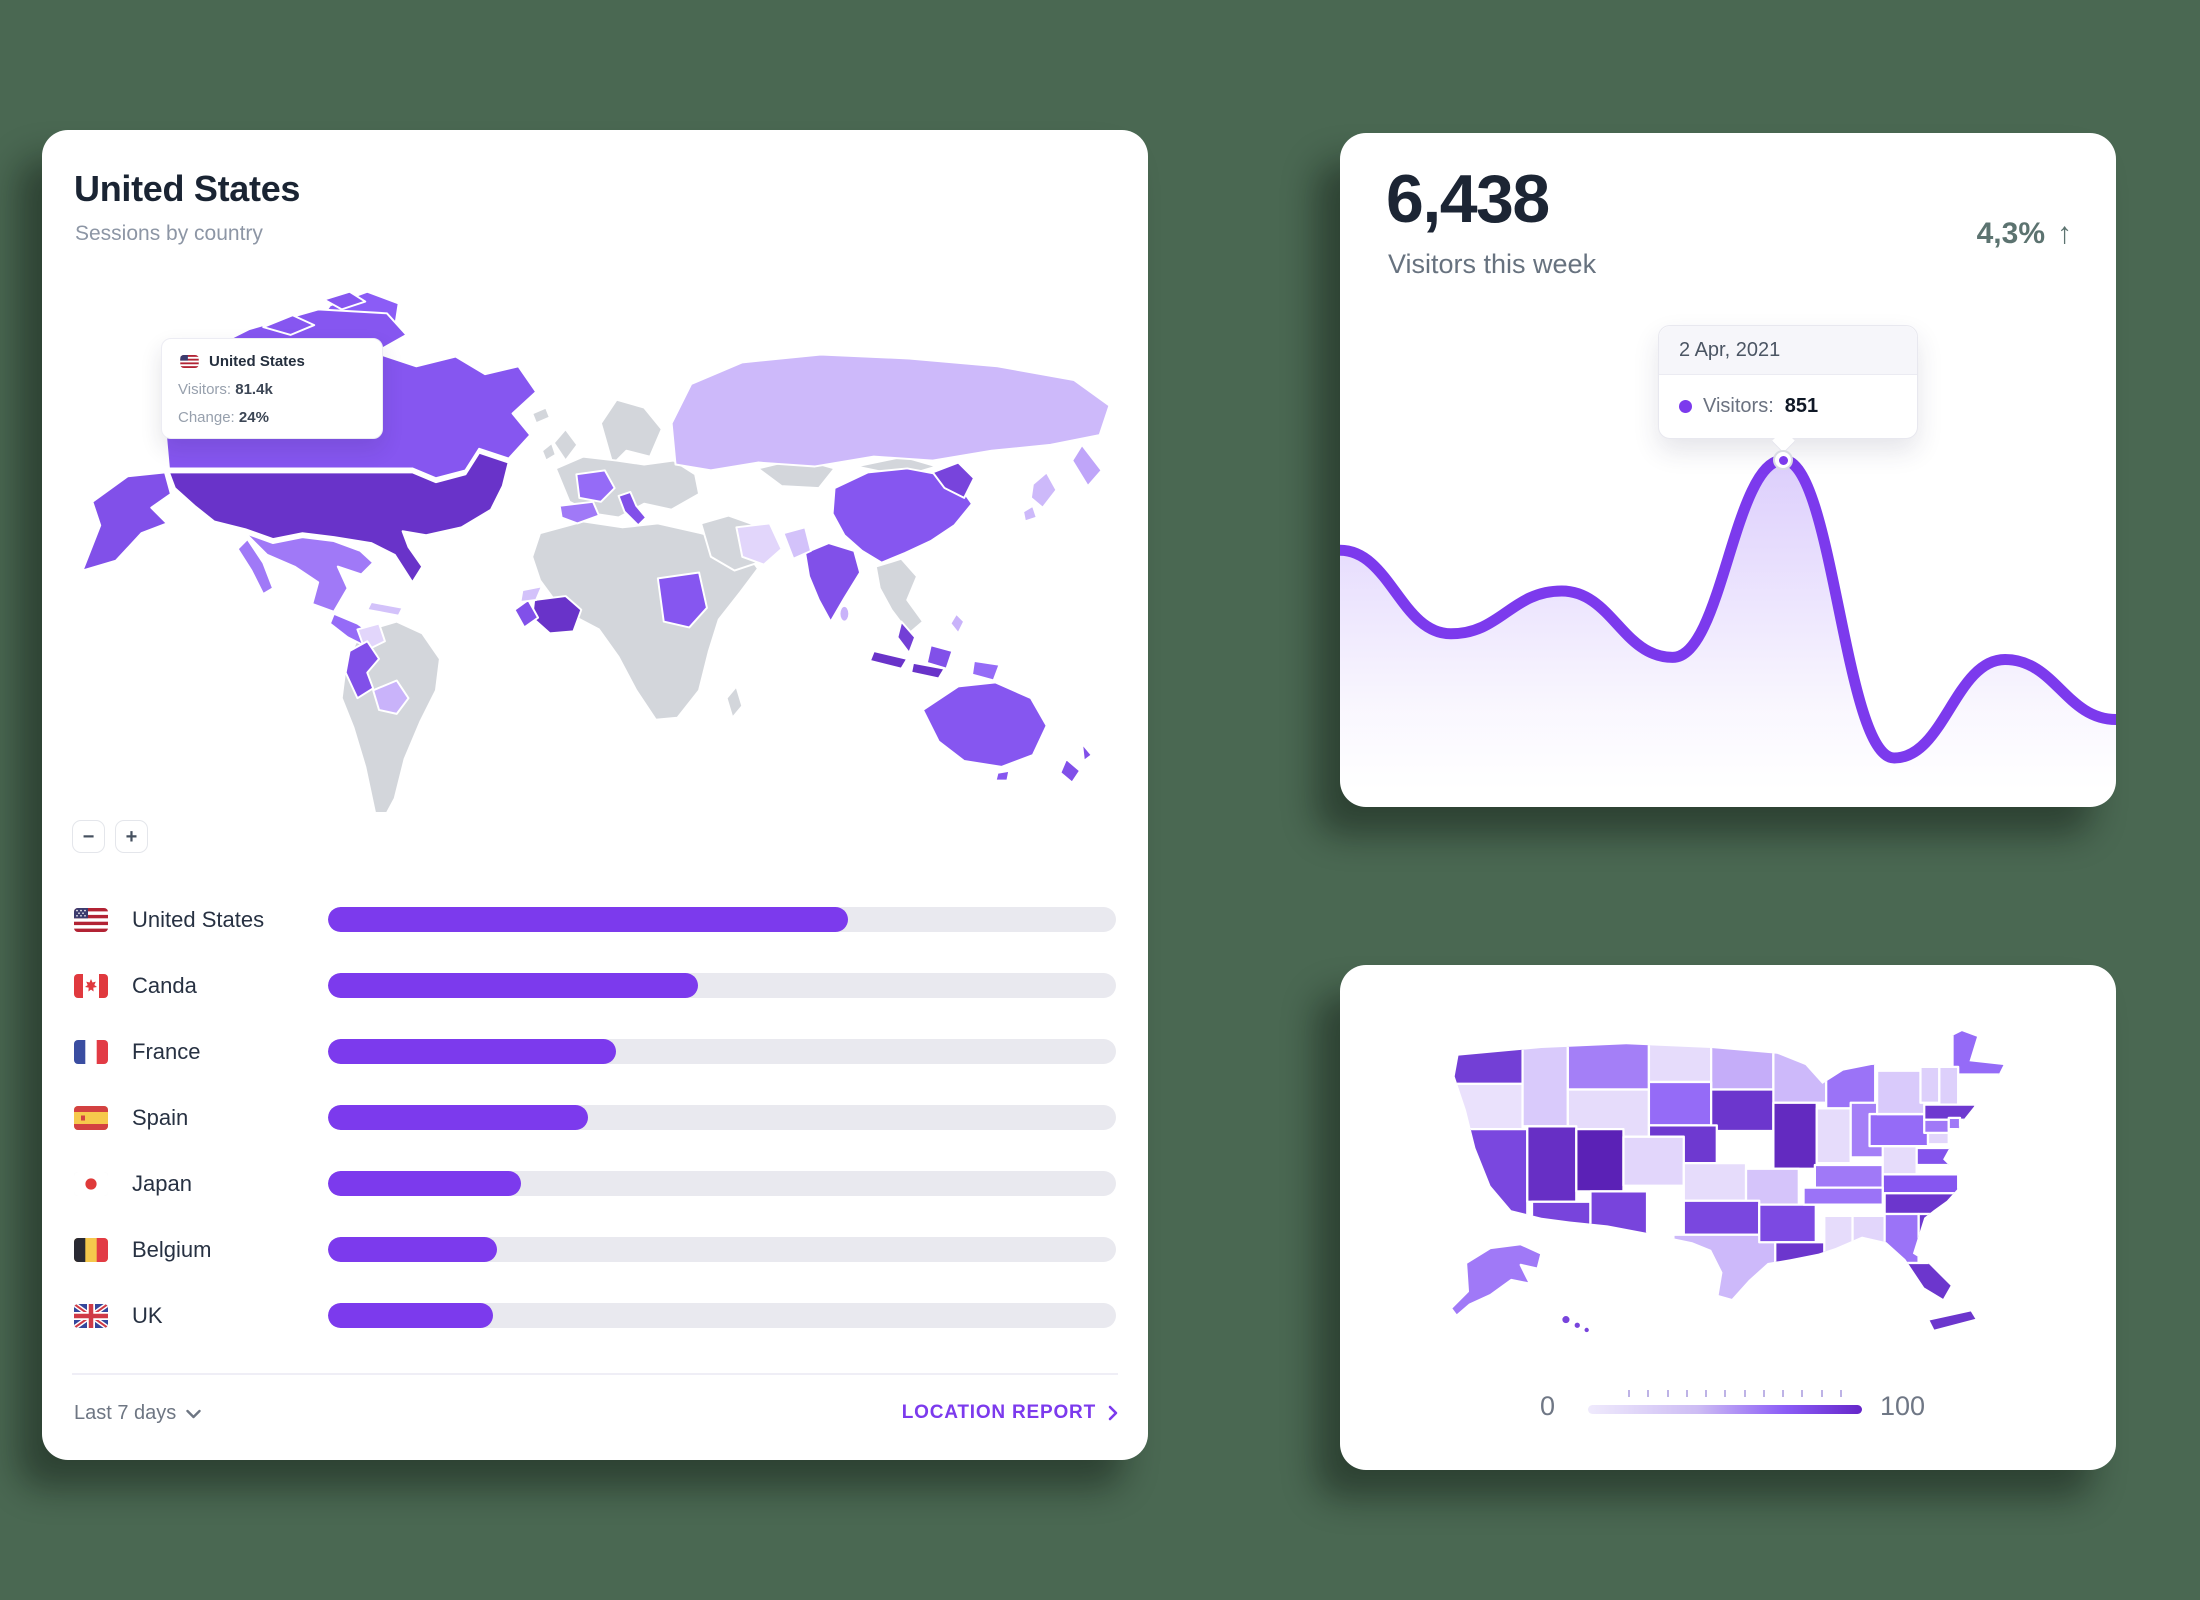  What do you see at coordinates (338, 517) in the screenshot?
I see `country-usa` at bounding box center [338, 517].